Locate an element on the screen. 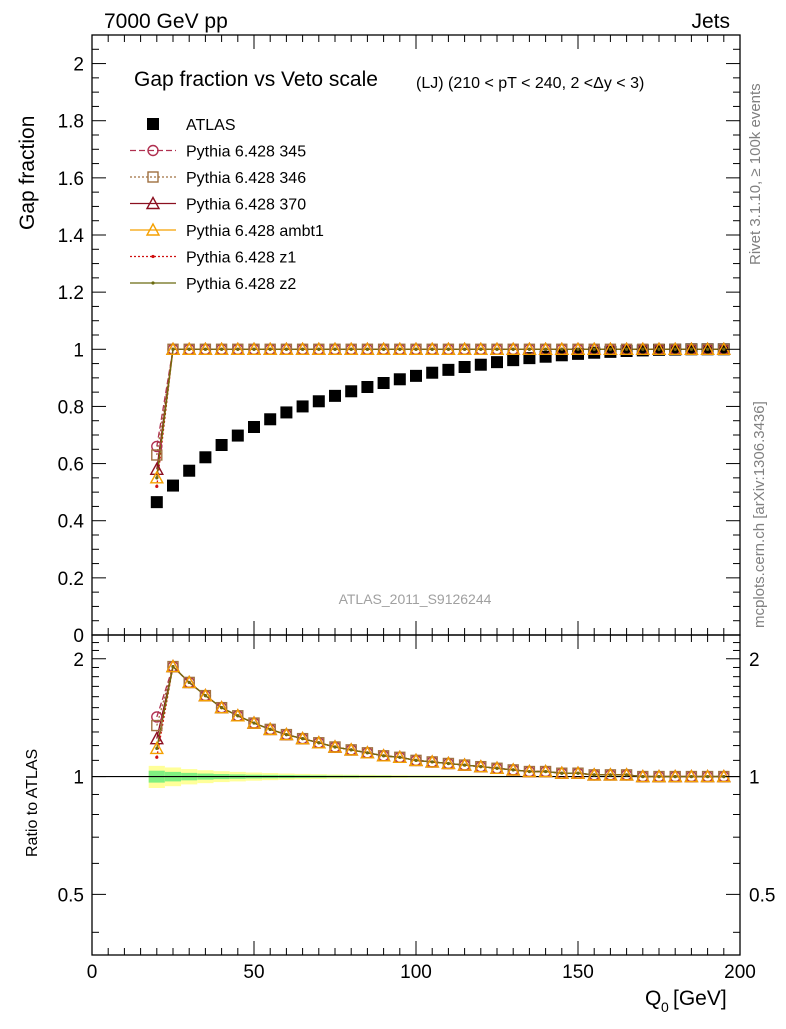 The width and height of the screenshot is (786, 1029). ratio-line-pythia-6-428-z2 is located at coordinates (440, 722).